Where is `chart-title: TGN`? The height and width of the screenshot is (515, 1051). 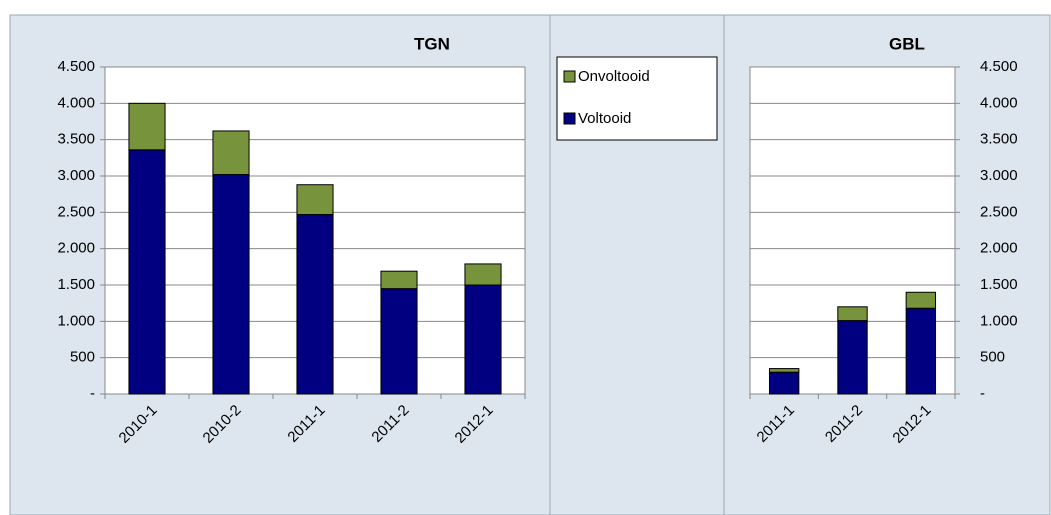
chart-title: TGN is located at coordinates (432, 43).